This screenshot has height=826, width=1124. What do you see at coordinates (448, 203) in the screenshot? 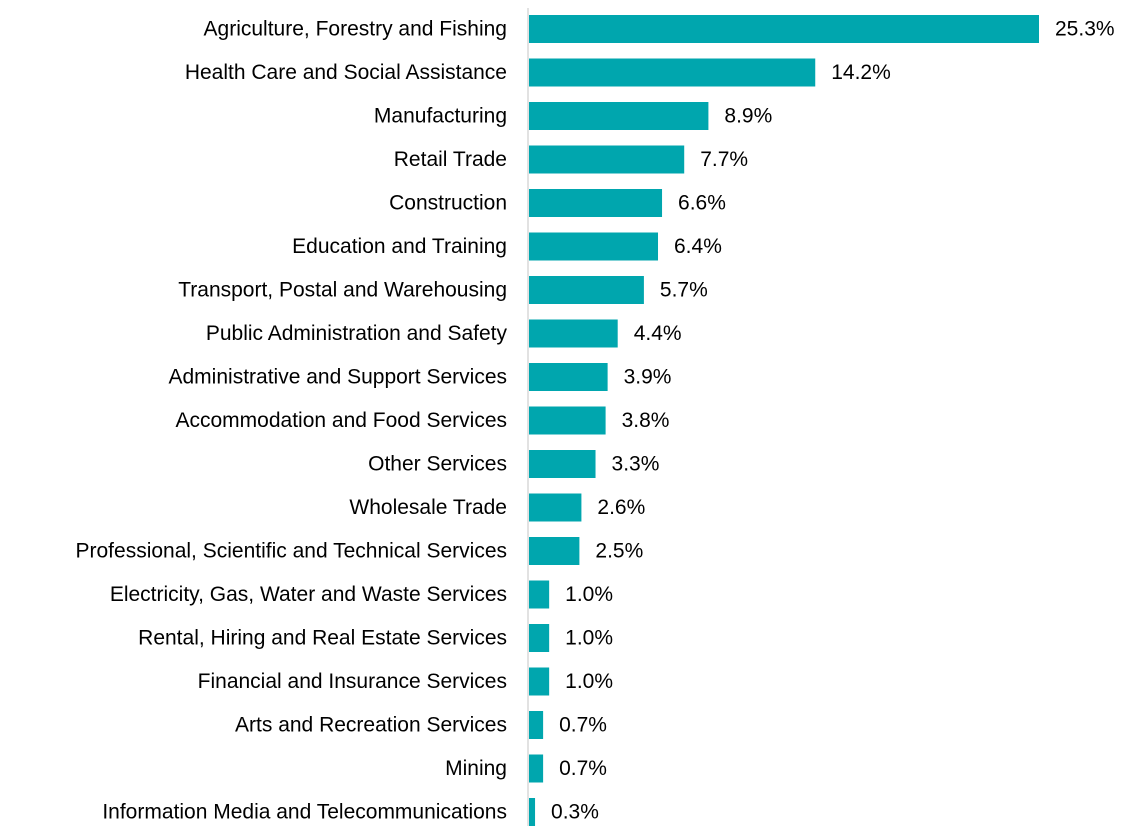
I see `category-label: Construction` at bounding box center [448, 203].